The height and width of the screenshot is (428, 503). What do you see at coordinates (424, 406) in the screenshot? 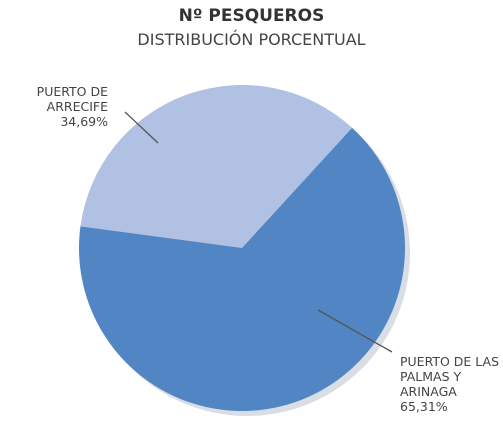
I see `value-label: 65,31%` at bounding box center [424, 406].